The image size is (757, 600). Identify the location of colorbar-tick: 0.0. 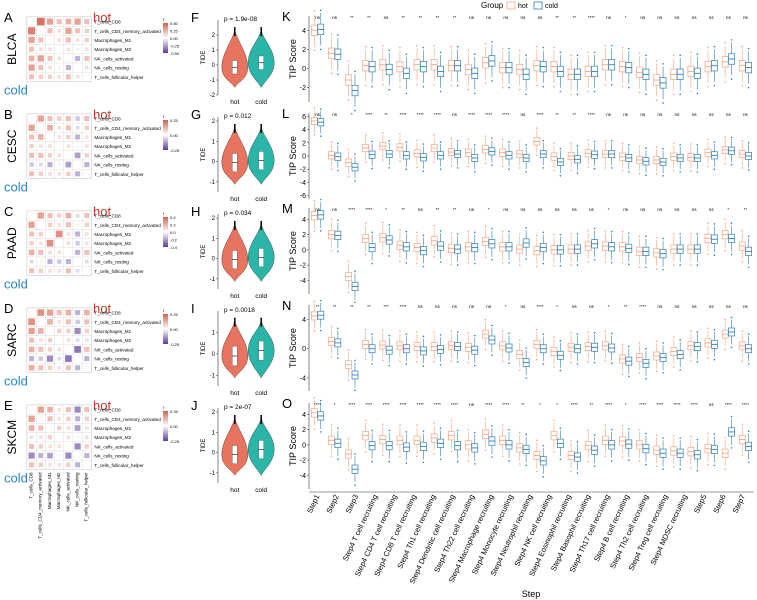
(173, 232).